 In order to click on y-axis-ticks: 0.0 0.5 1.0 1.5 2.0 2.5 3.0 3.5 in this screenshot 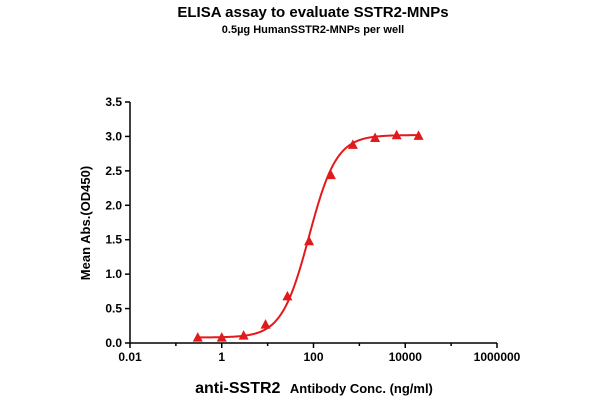, I will do `click(117, 222)`.